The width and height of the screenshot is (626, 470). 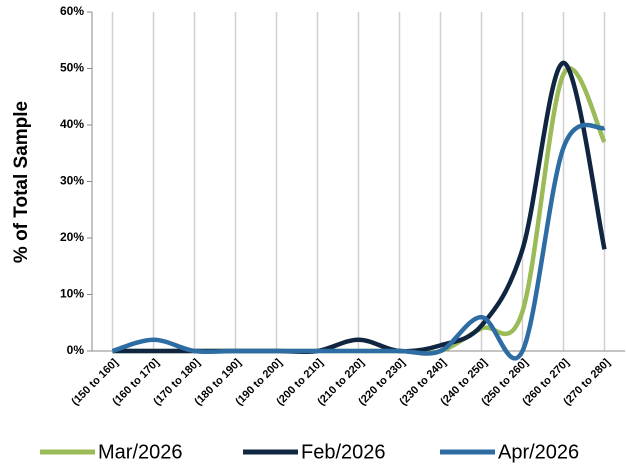 What do you see at coordinates (140, 452) in the screenshot?
I see `legend-label: Mar/2026` at bounding box center [140, 452].